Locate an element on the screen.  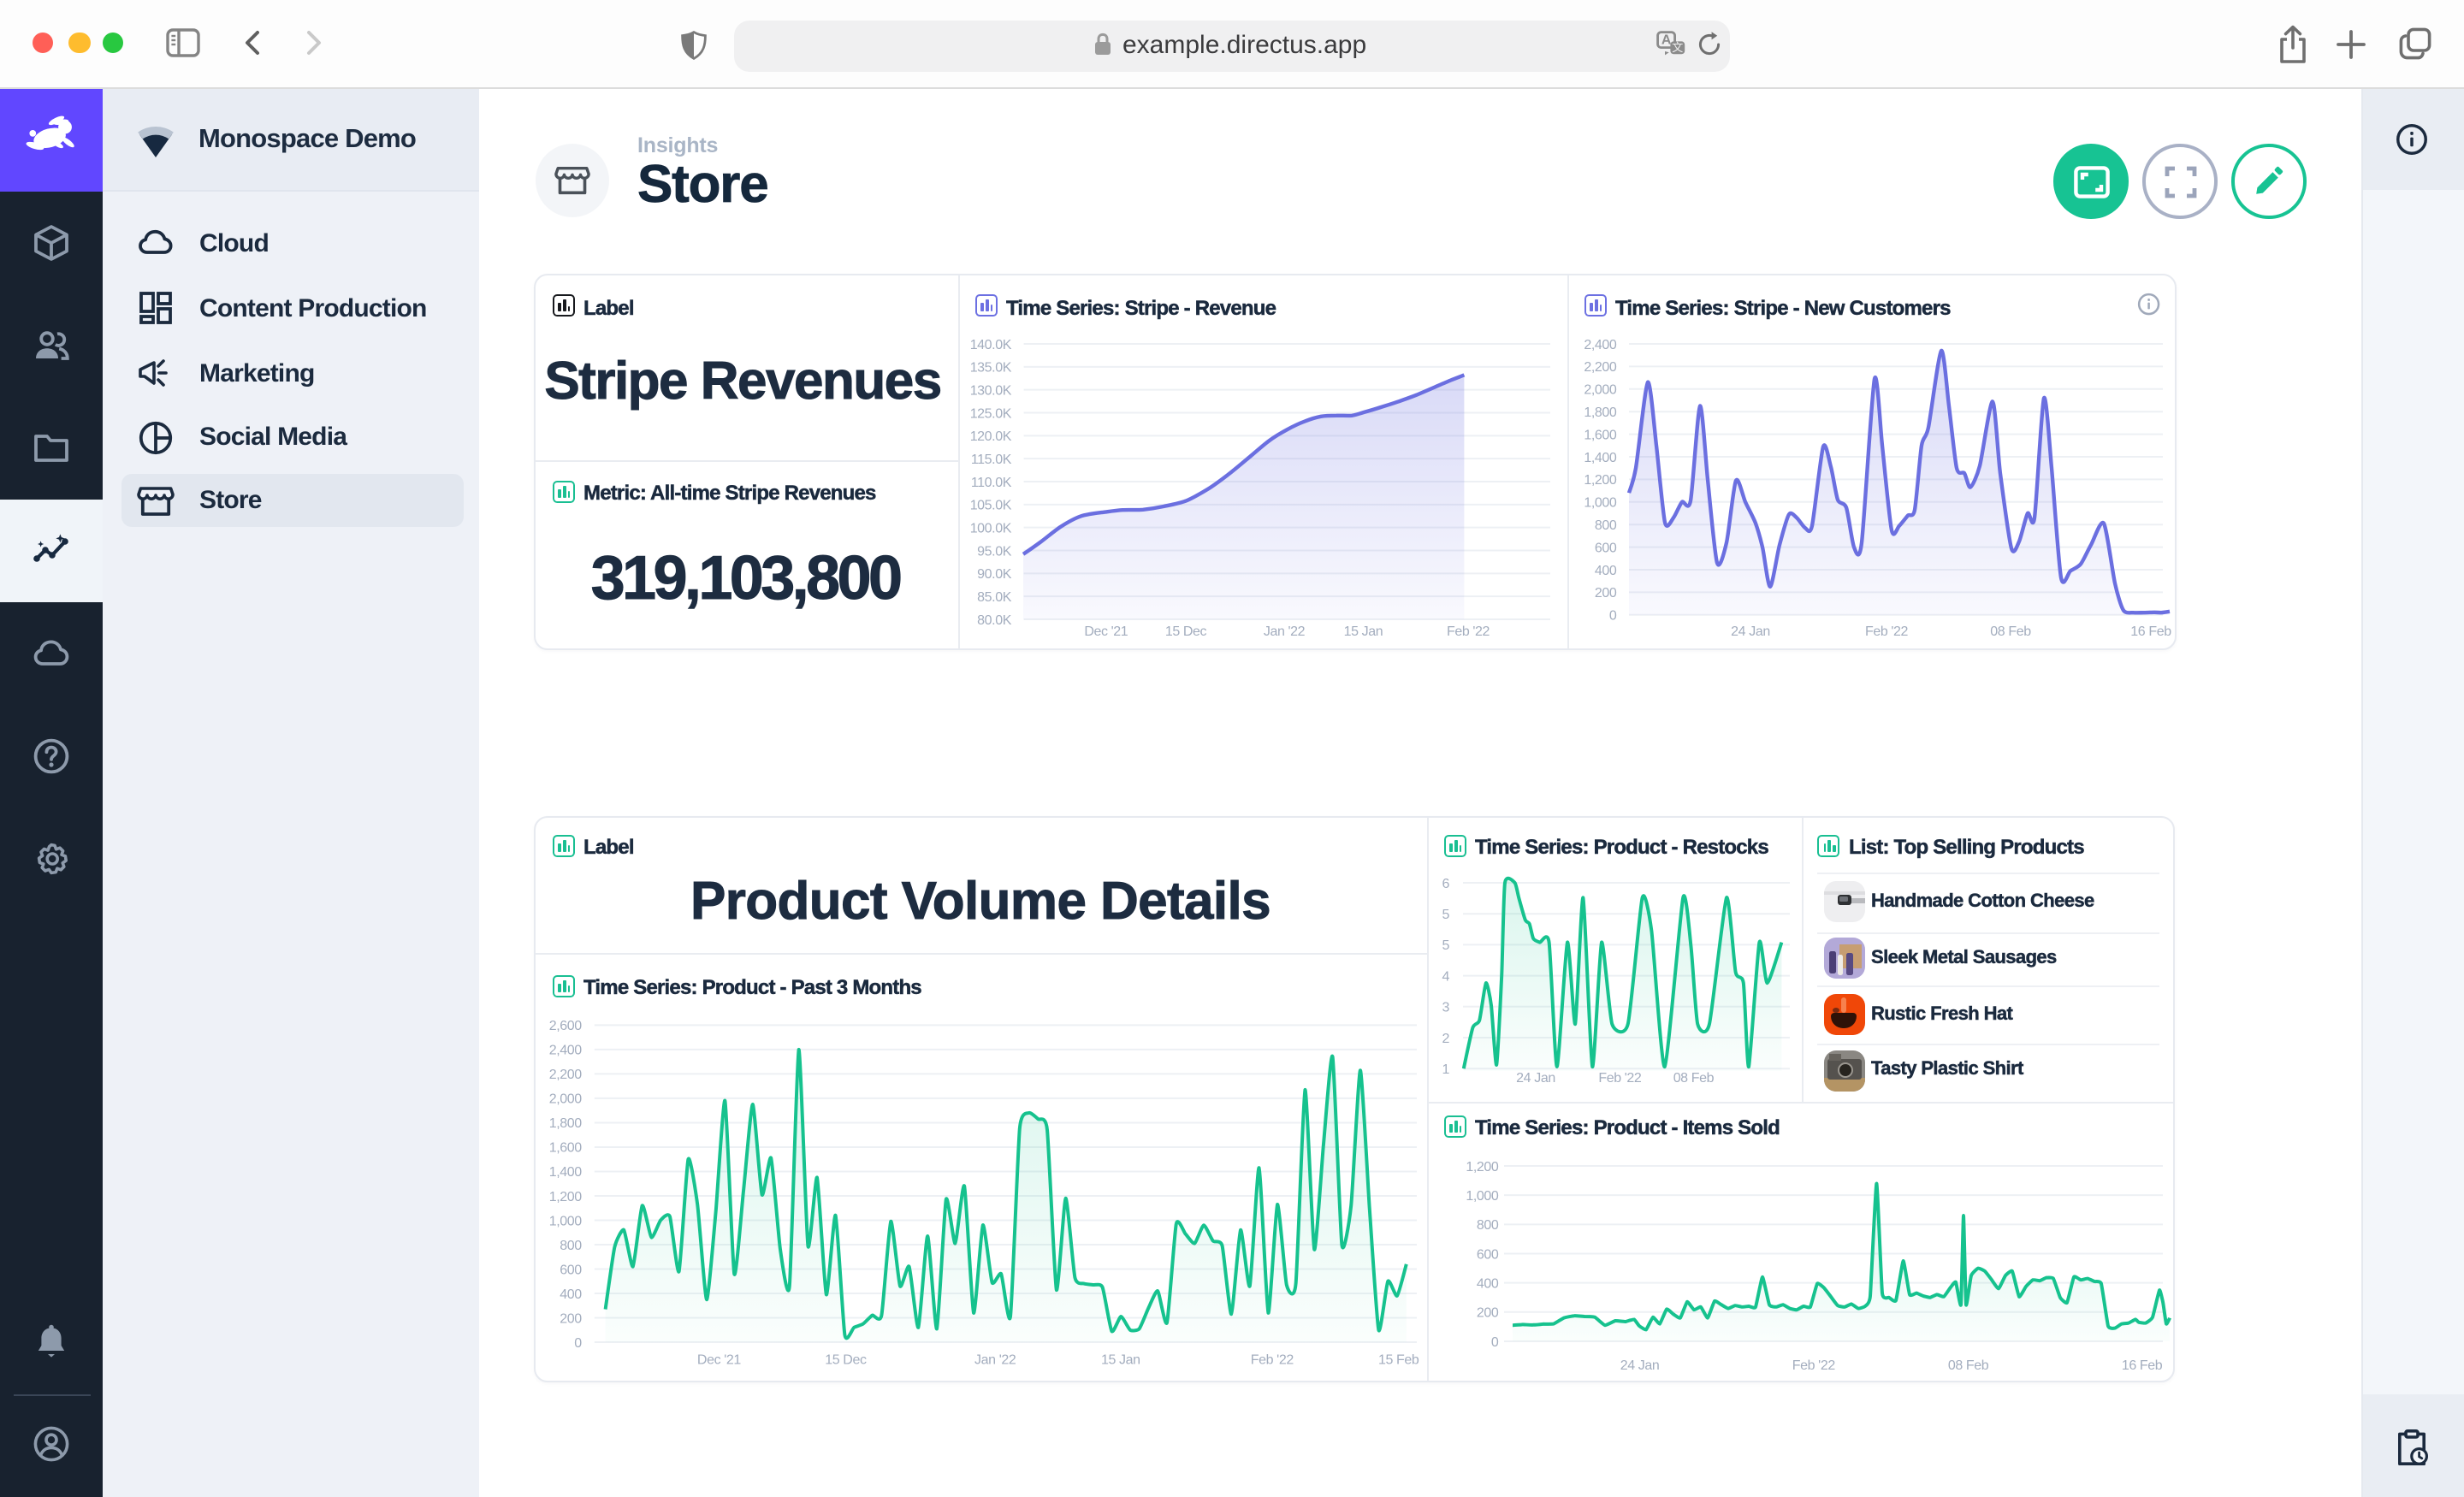
svg-text: 文 is located at coordinates (1677, 47).